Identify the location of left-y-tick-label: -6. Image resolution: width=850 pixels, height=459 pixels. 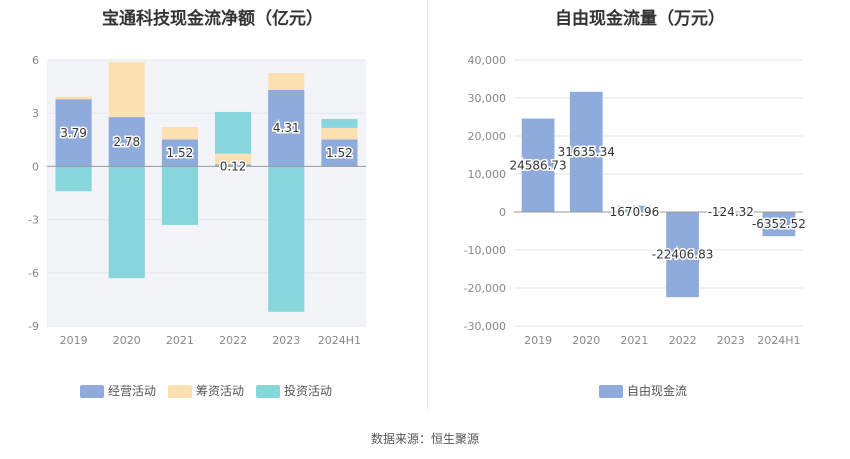
(33, 273).